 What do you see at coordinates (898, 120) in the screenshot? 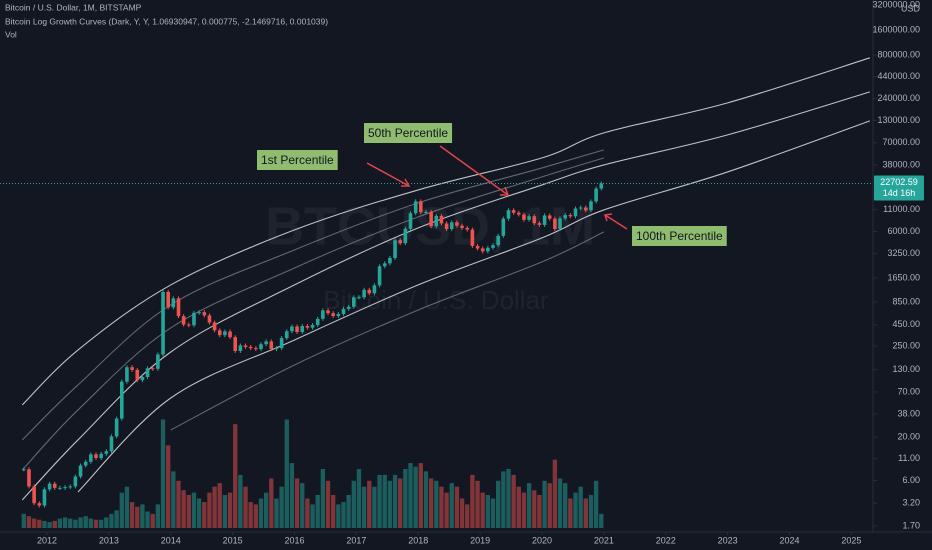
I see `y-tick-label: 130000.00` at bounding box center [898, 120].